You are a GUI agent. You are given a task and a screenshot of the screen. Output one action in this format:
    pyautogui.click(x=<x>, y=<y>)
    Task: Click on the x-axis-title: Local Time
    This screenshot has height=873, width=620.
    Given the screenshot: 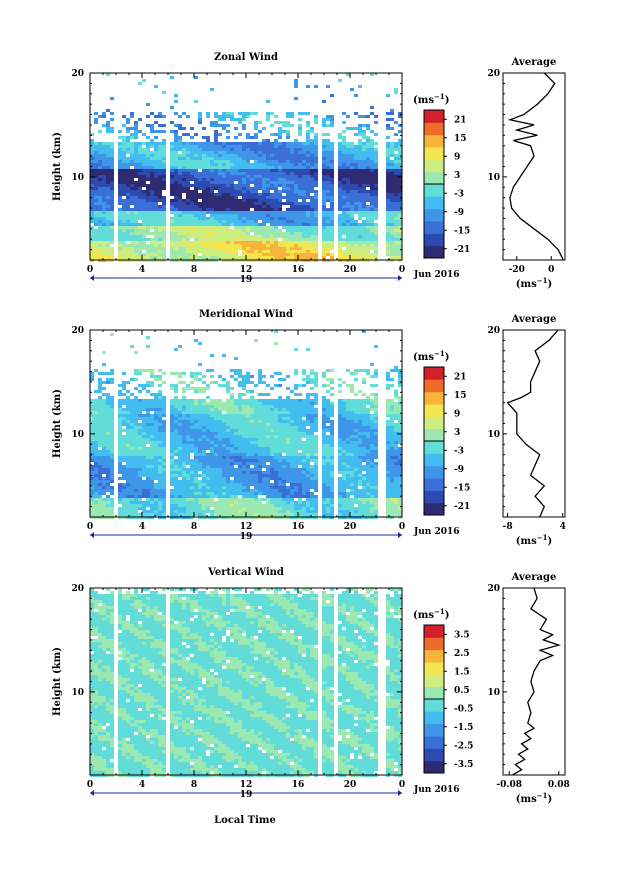 What is the action you would take?
    pyautogui.click(x=245, y=820)
    